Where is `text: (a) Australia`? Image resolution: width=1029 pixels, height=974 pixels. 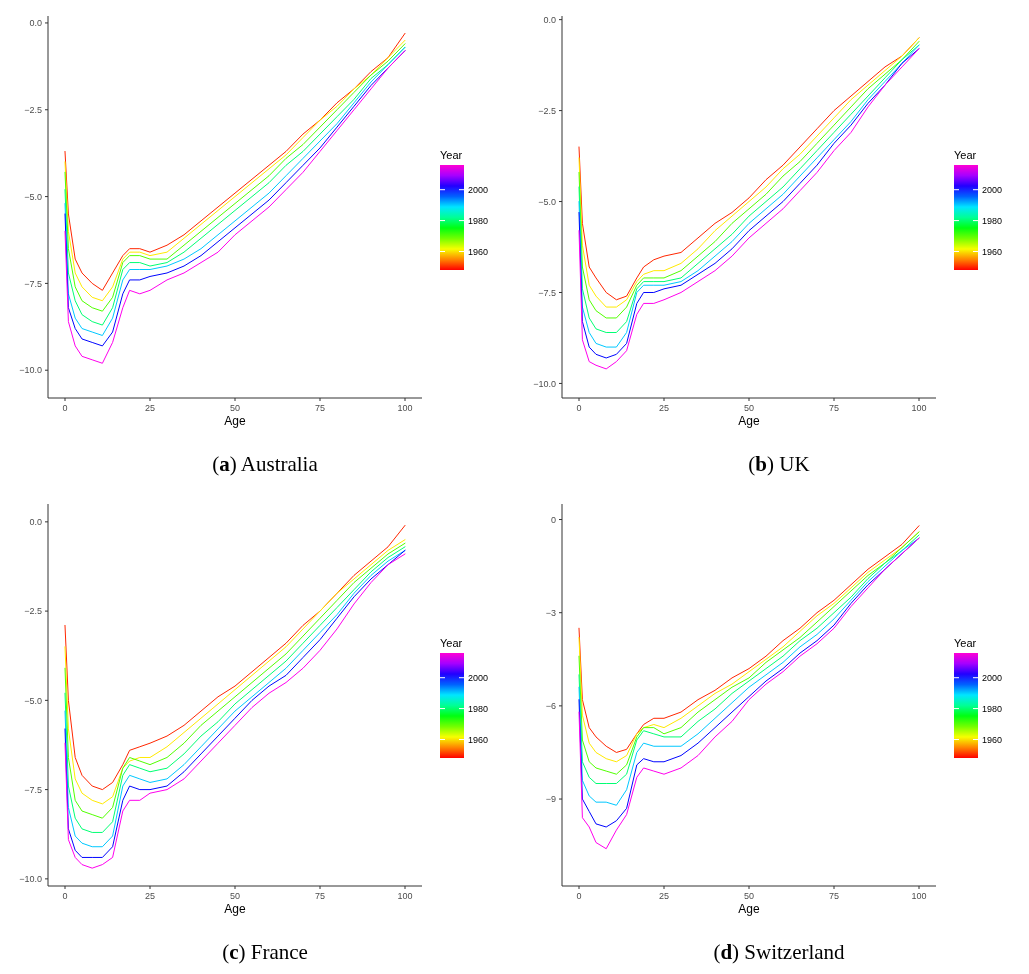
text: (a) Australia is located at coordinates (265, 464).